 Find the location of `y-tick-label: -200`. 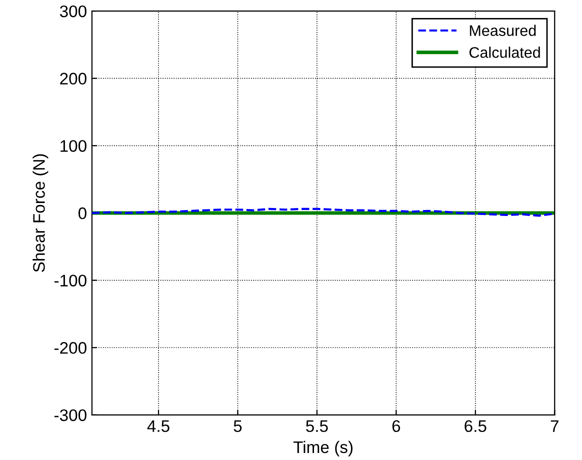

y-tick-label: -200 is located at coordinates (70, 348).